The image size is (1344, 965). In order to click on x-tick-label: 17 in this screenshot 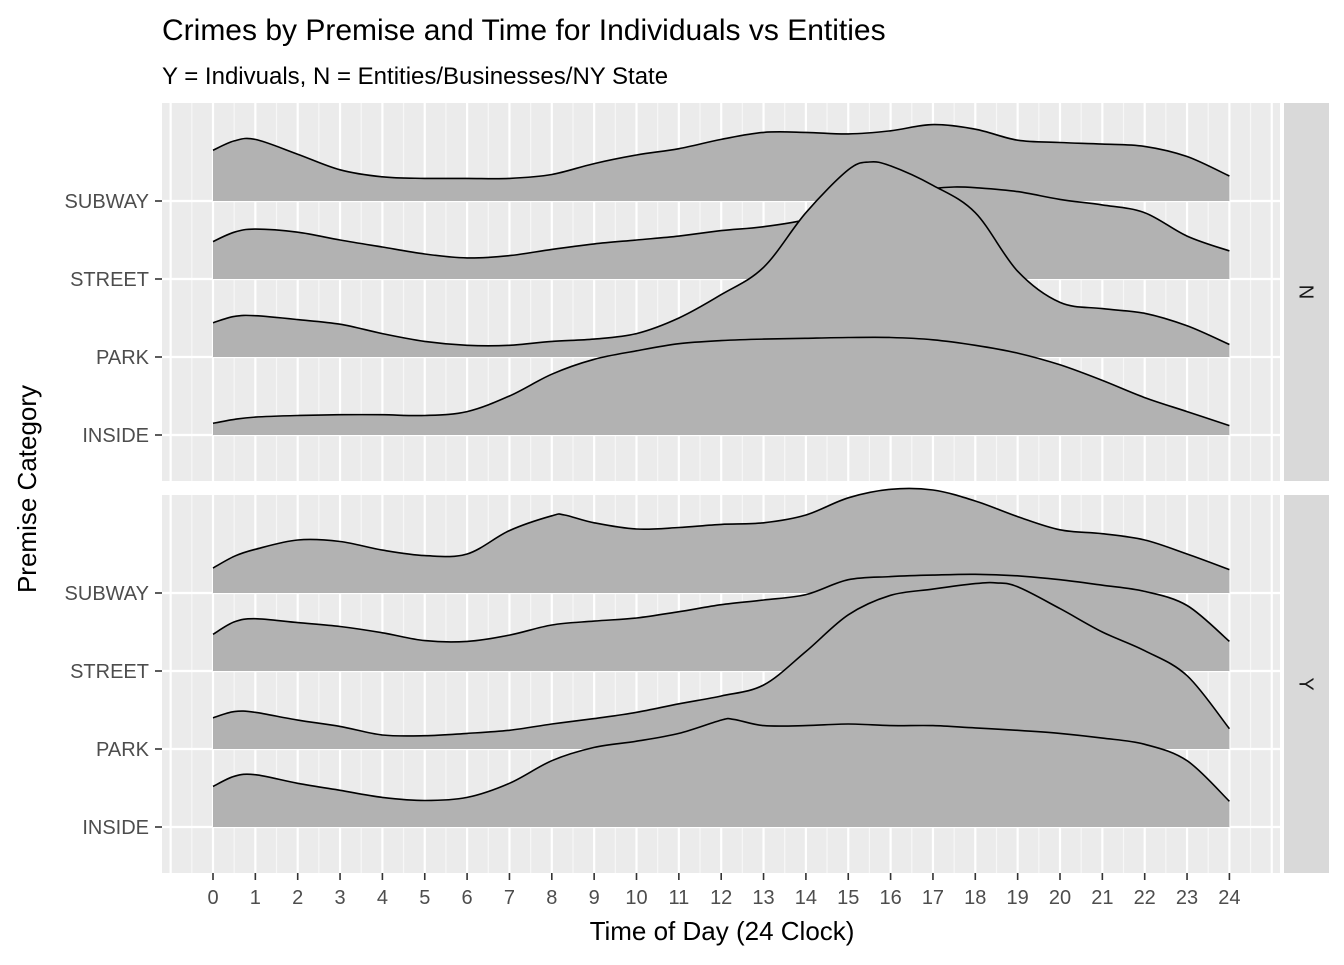, I will do `click(933, 898)`.